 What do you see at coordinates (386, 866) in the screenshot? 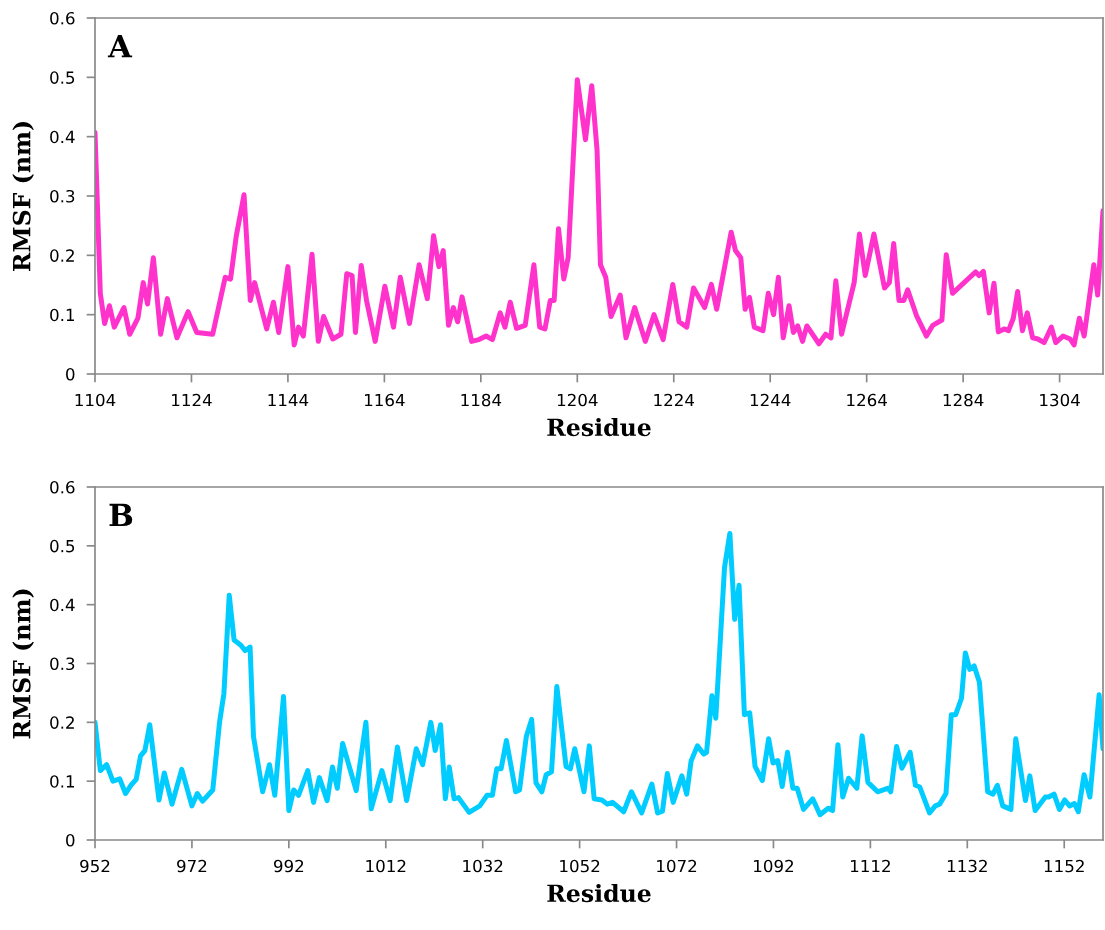
I see `x-tick-label: 1012` at bounding box center [386, 866].